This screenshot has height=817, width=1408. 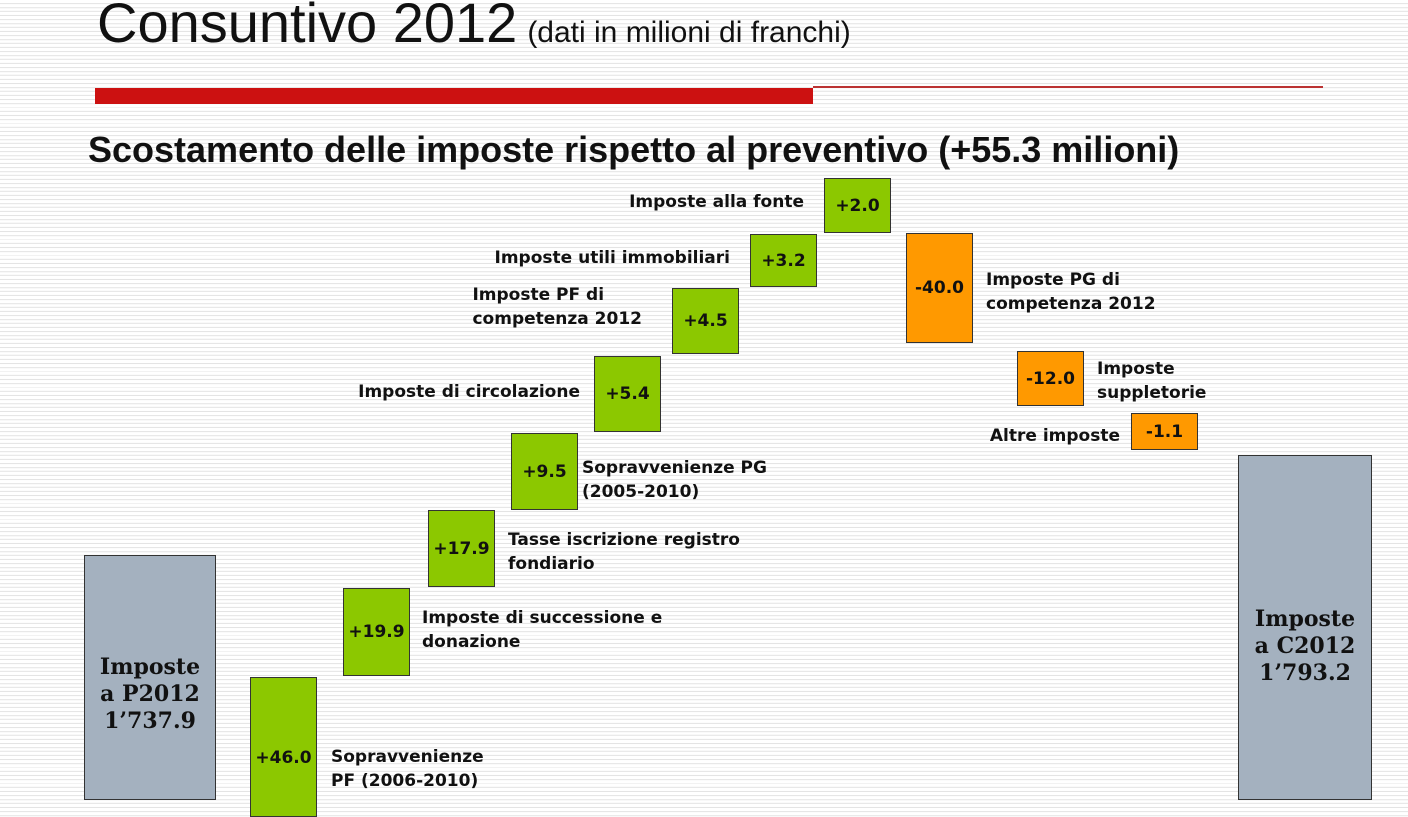 I want to click on waterfall-bar: +46.0, so click(x=283, y=747).